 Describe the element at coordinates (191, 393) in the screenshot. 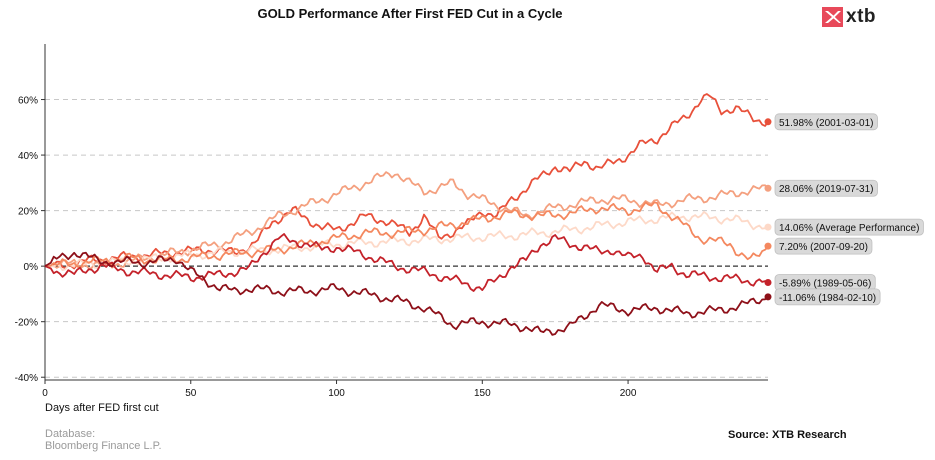

I see `x-tick-label: 50` at that location.